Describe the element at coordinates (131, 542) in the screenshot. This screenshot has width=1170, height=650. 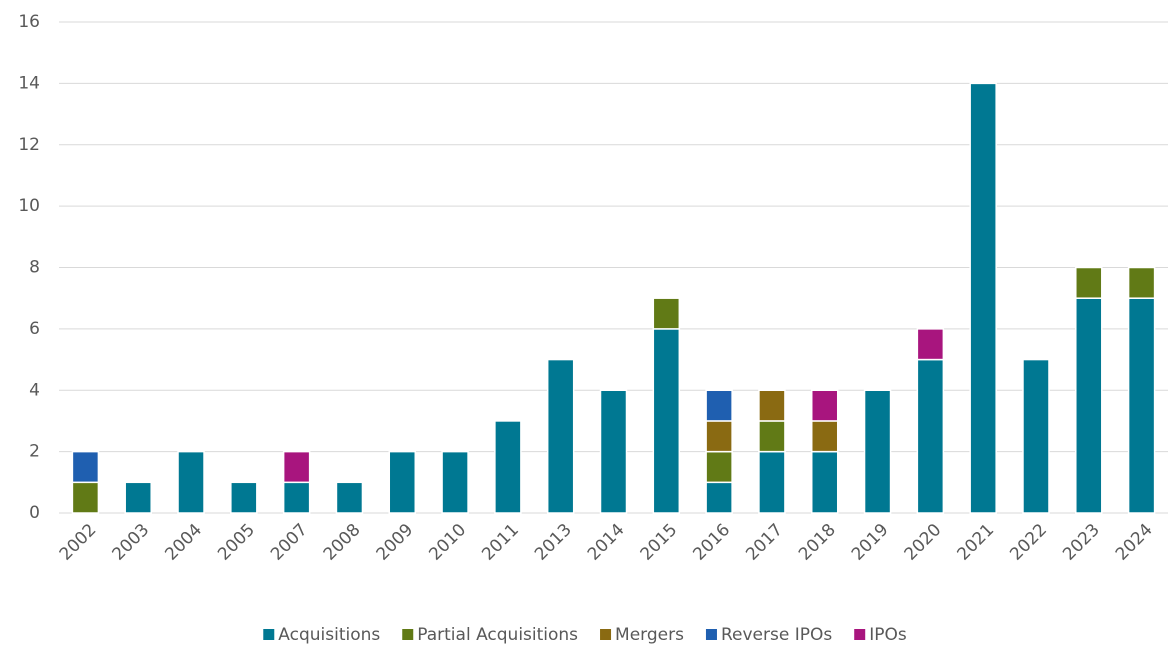
I see `x-tick-label: 2003` at that location.